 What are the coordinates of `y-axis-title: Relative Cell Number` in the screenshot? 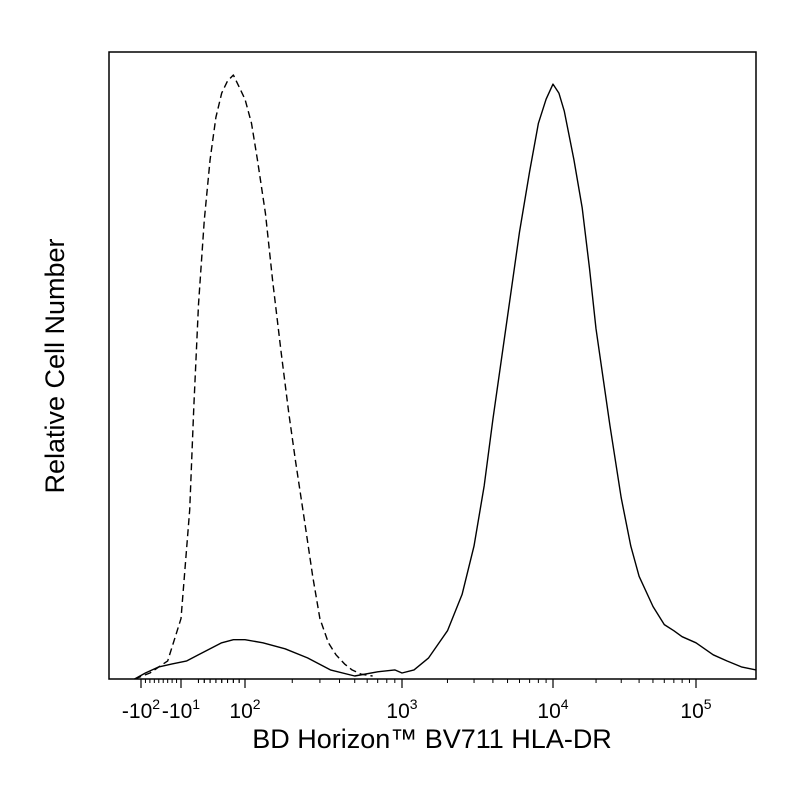 It's located at (55, 365).